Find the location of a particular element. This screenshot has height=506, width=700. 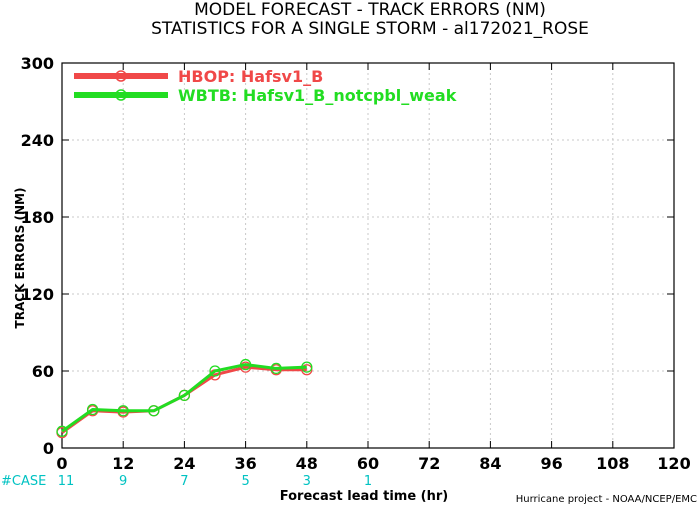

y-tick-label: 240 is located at coordinates (37, 140).